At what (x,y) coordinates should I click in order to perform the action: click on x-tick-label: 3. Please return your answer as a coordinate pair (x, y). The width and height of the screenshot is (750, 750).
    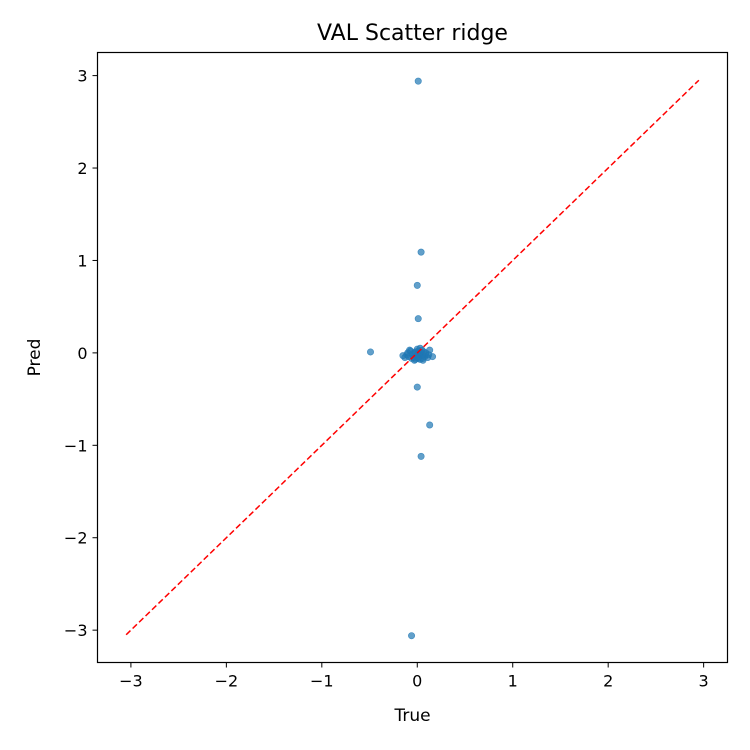
    Looking at the image, I should click on (704, 681).